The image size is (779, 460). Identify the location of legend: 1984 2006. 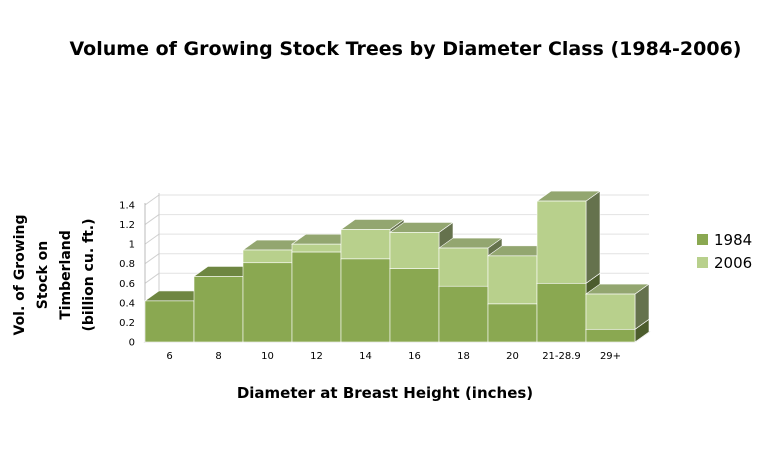
(724, 251).